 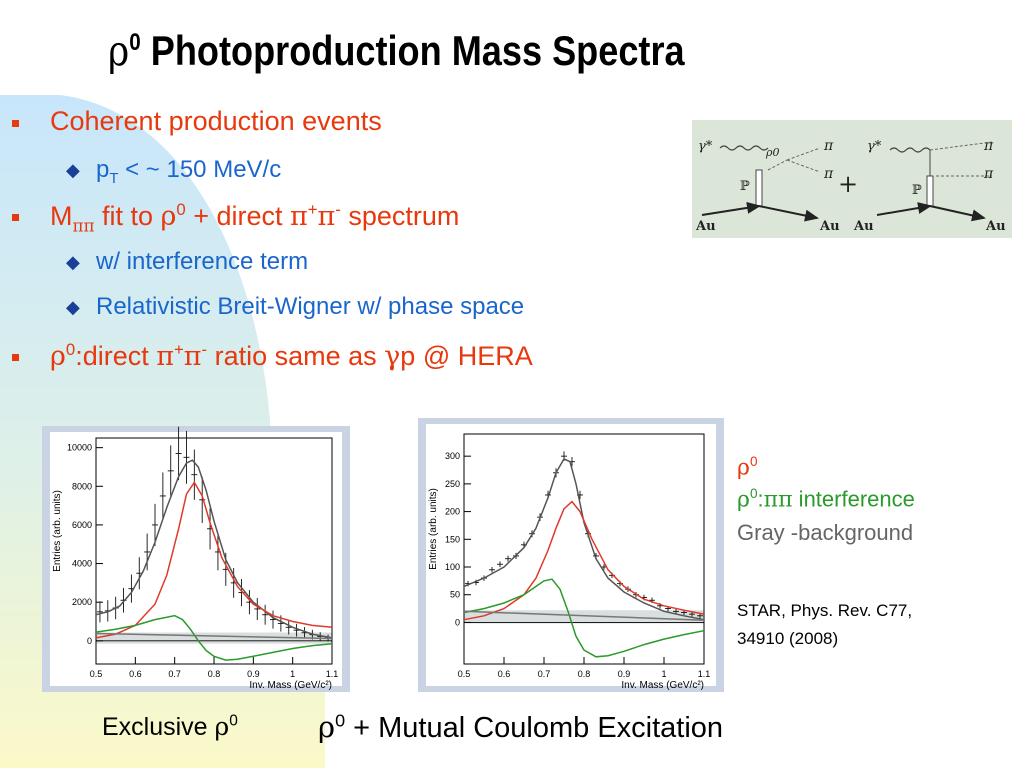 What do you see at coordinates (452, 539) in the screenshot?
I see `y-tick-label: 150` at bounding box center [452, 539].